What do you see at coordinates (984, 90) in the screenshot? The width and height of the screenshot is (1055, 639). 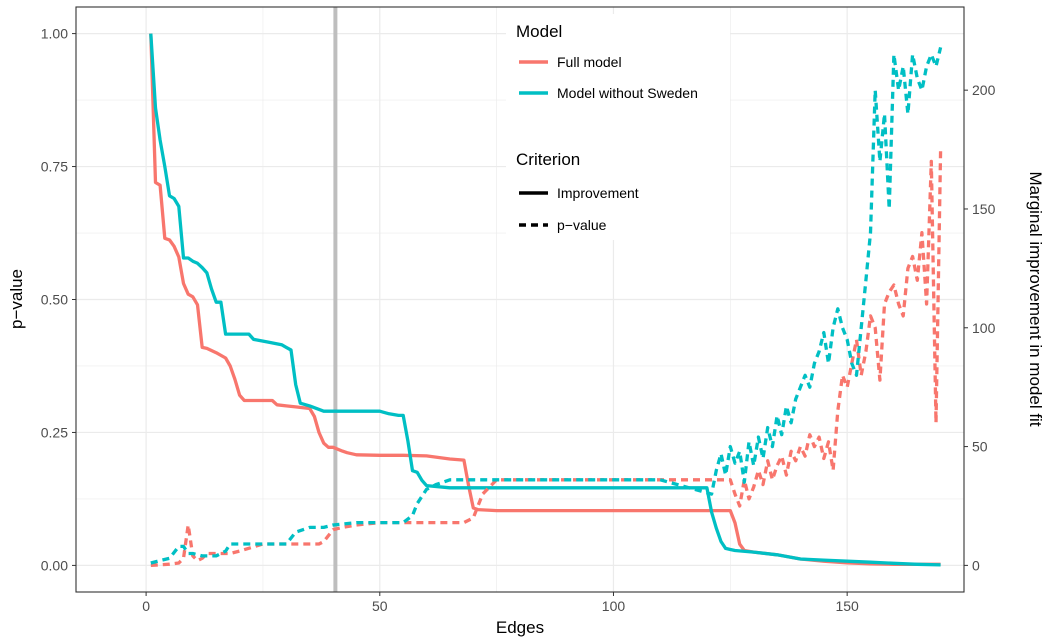 I see `y-right-tick-label: 200` at bounding box center [984, 90].